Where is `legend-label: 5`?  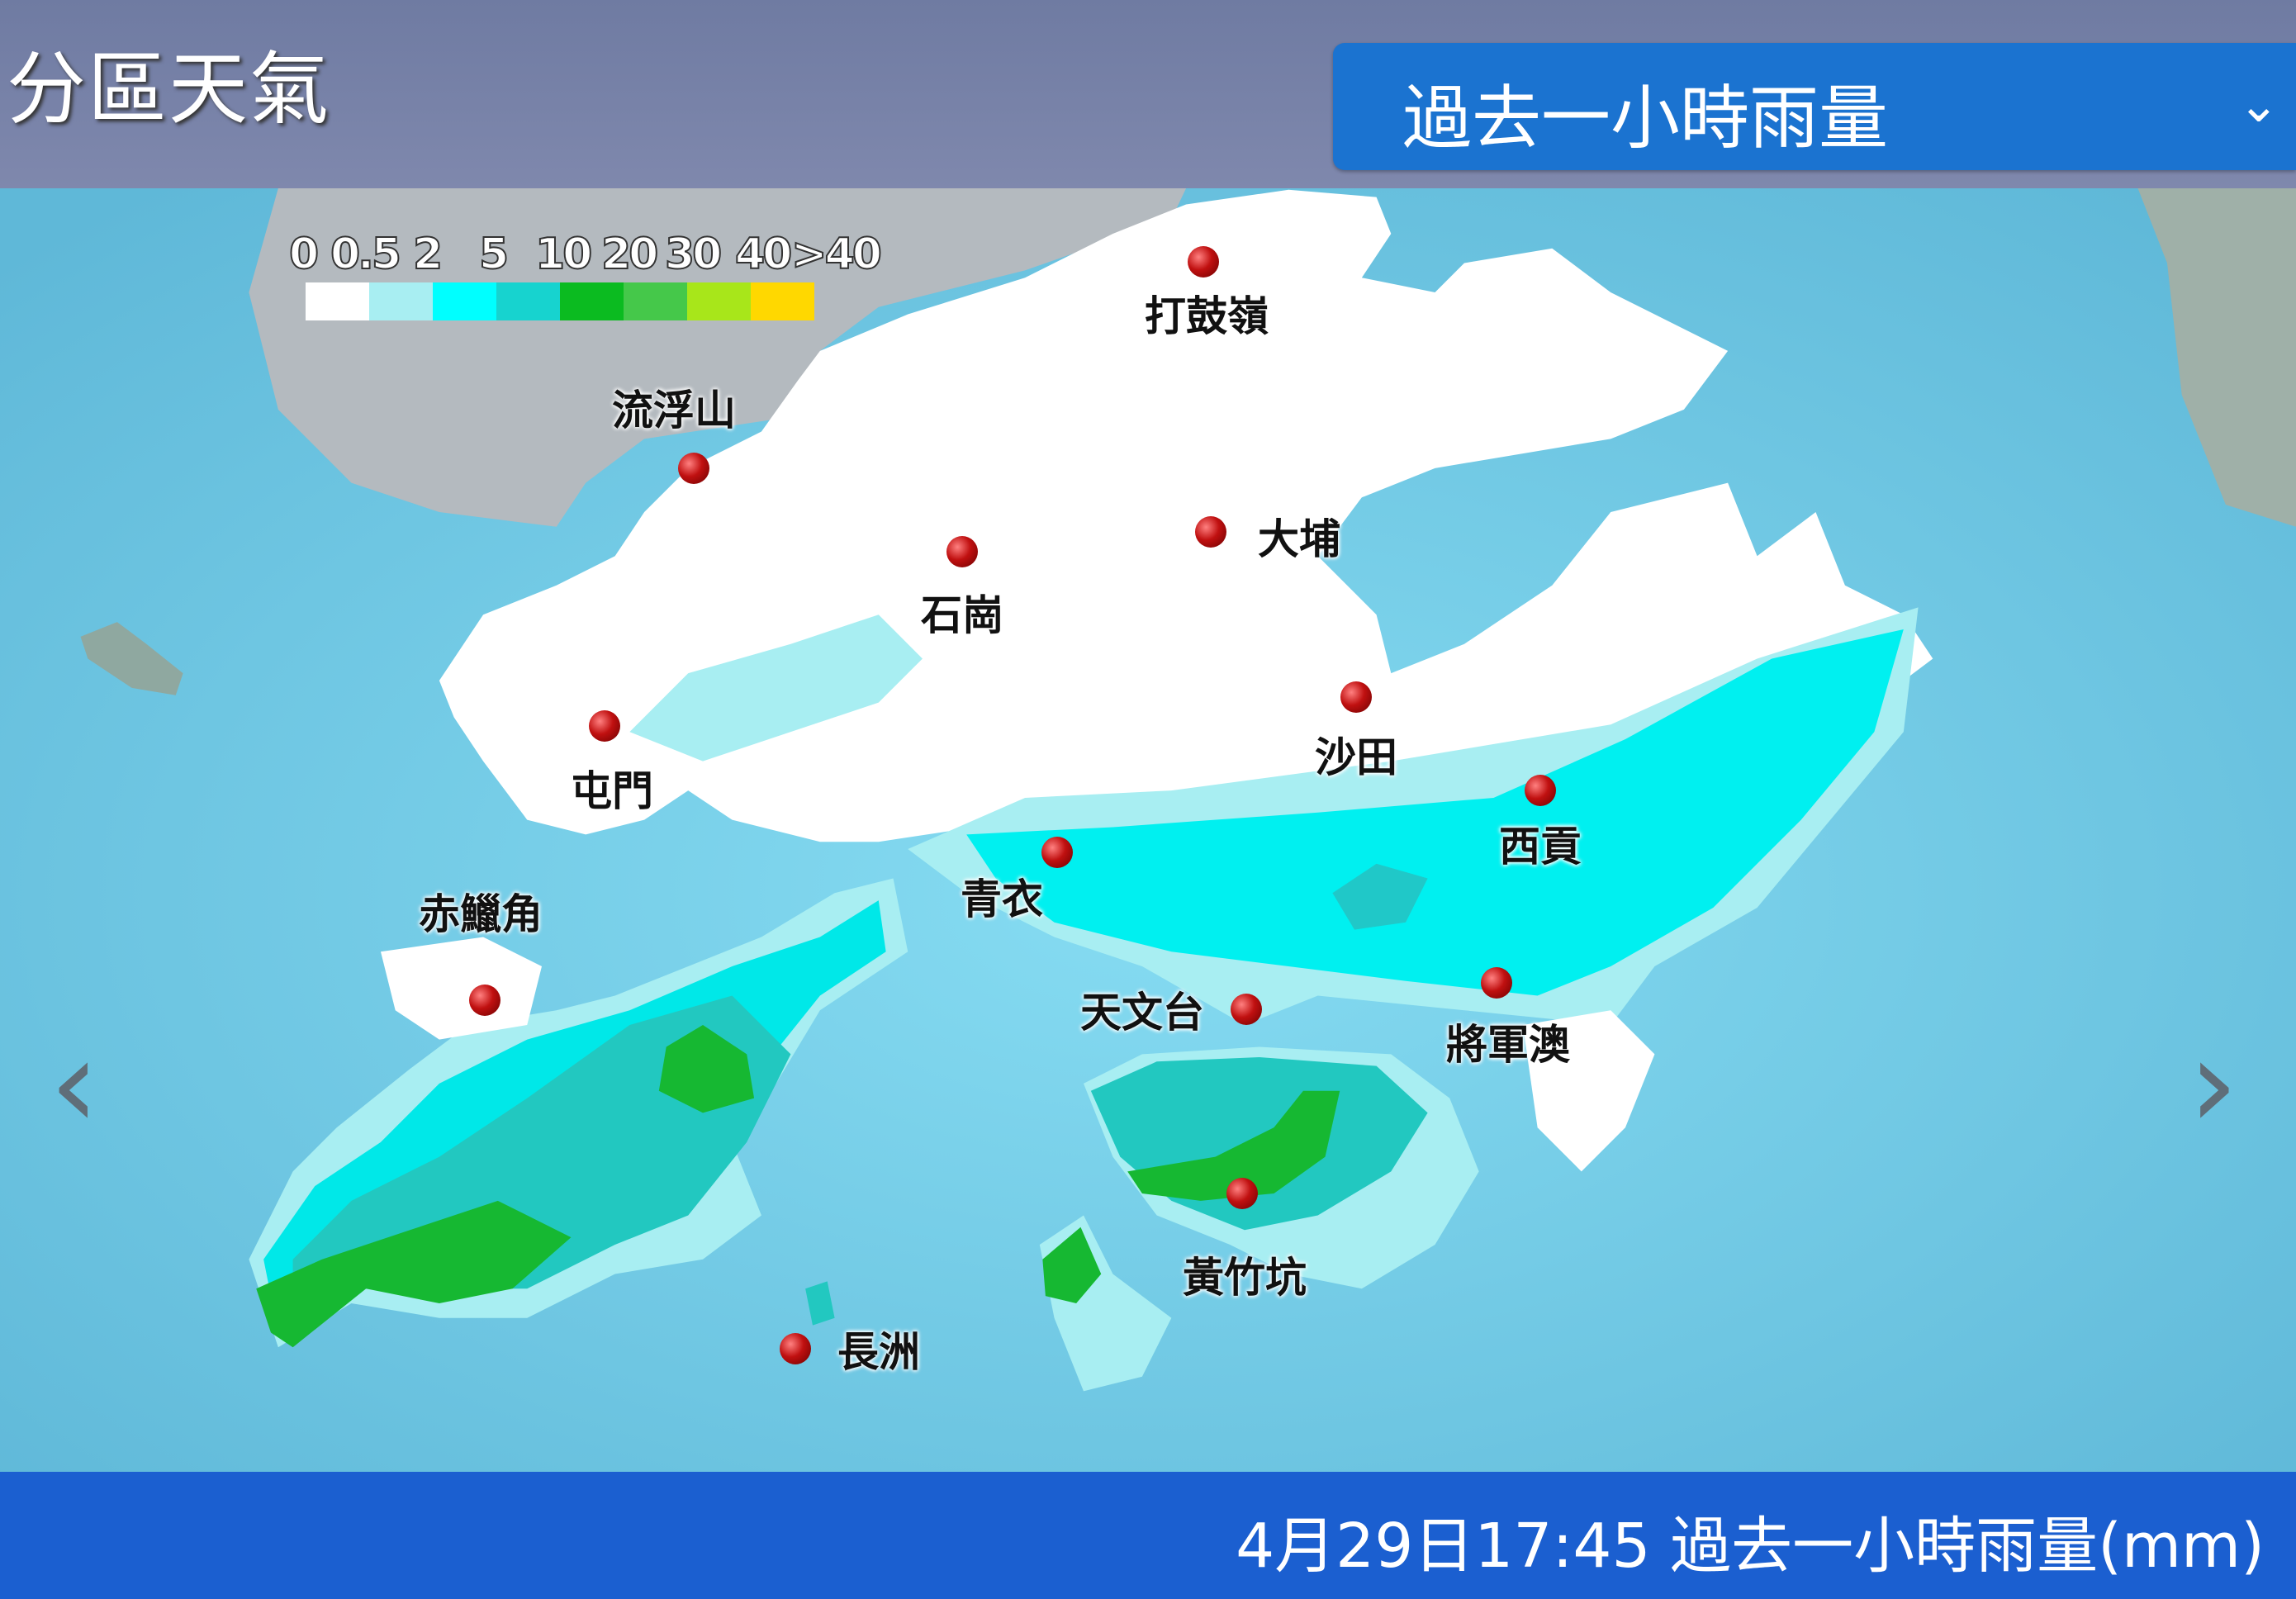
legend-label: 5 is located at coordinates (494, 255).